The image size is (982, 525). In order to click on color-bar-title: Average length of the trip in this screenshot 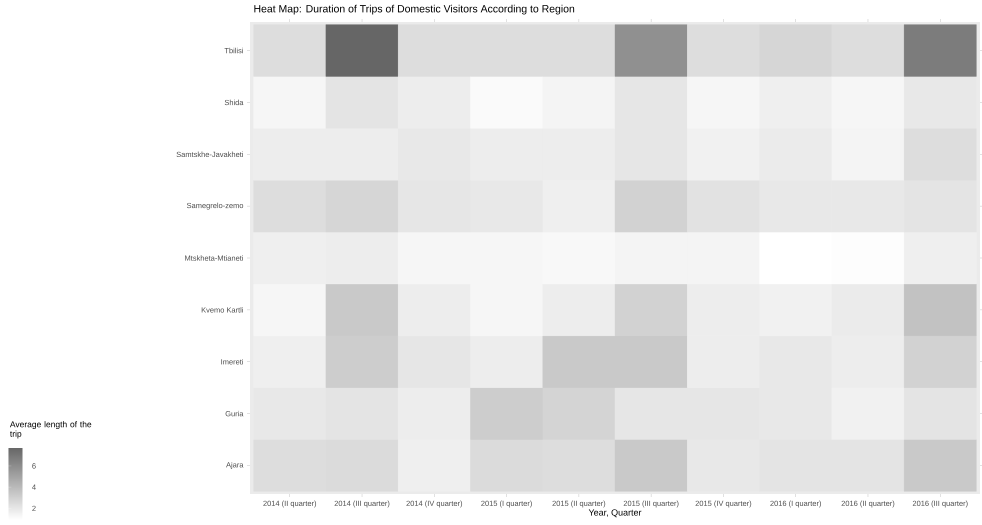, I will do `click(51, 429)`.